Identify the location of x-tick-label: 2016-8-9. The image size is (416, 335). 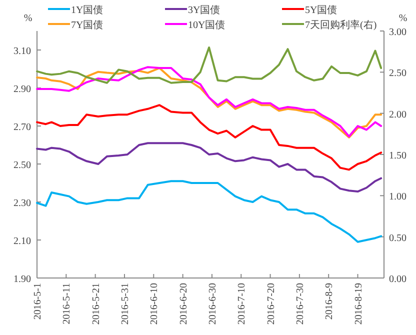
(330, 301).